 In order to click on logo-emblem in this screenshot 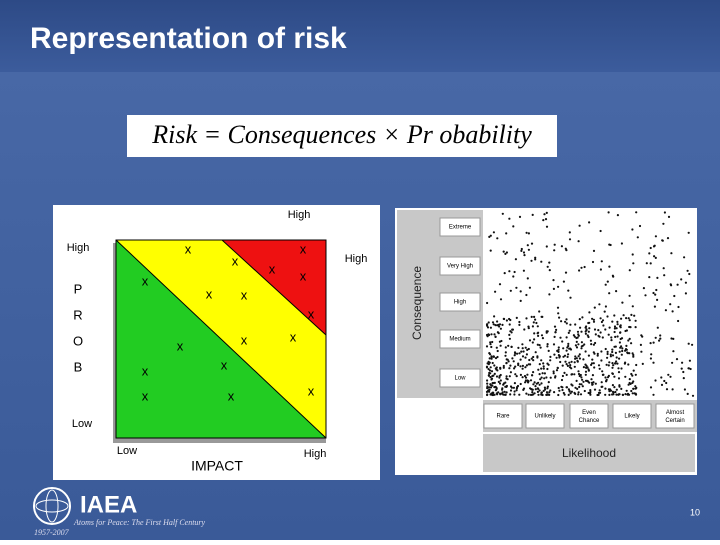, I will do `click(52, 506)`.